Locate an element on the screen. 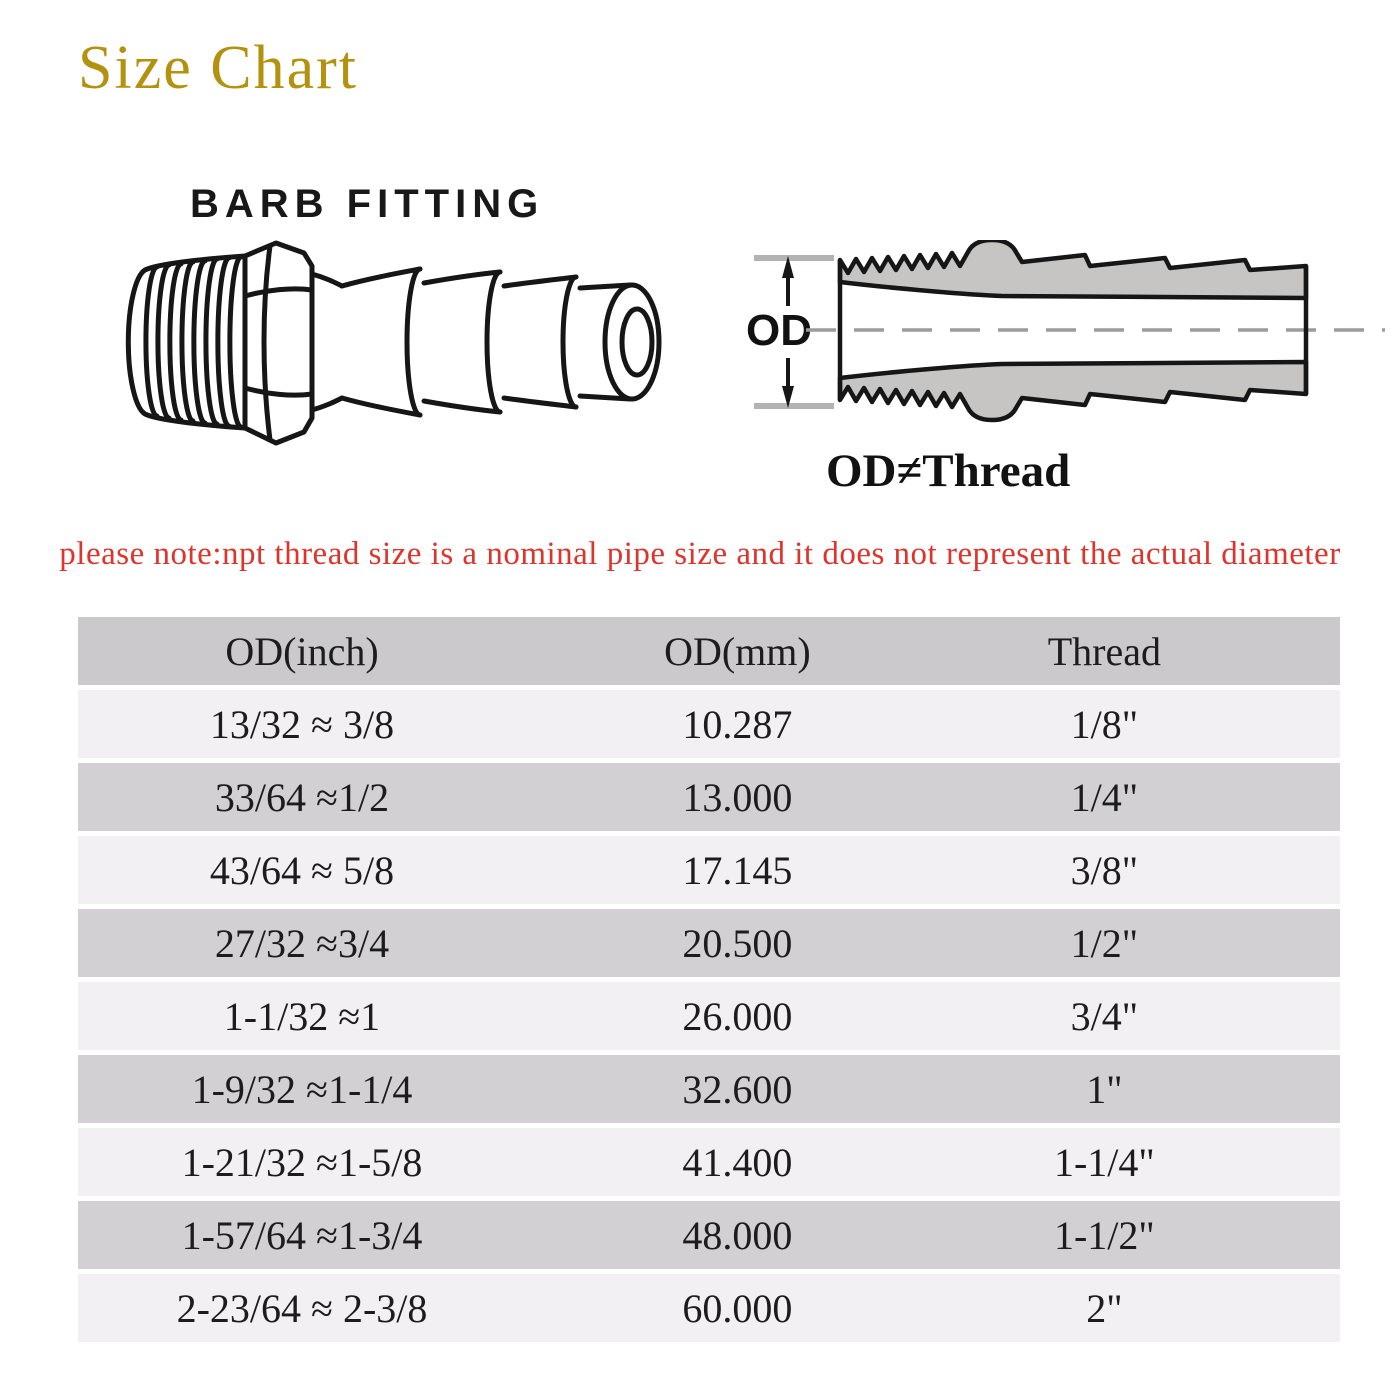 This screenshot has height=1400, width=1400. hex-nut is located at coordinates (278, 343).